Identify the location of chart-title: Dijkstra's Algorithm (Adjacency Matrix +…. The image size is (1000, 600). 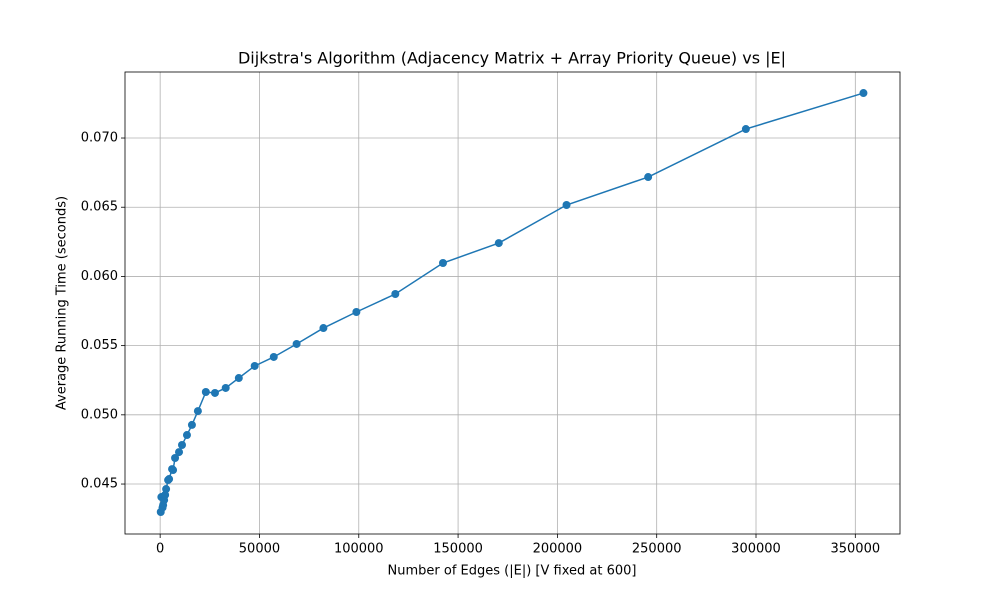
(512, 58).